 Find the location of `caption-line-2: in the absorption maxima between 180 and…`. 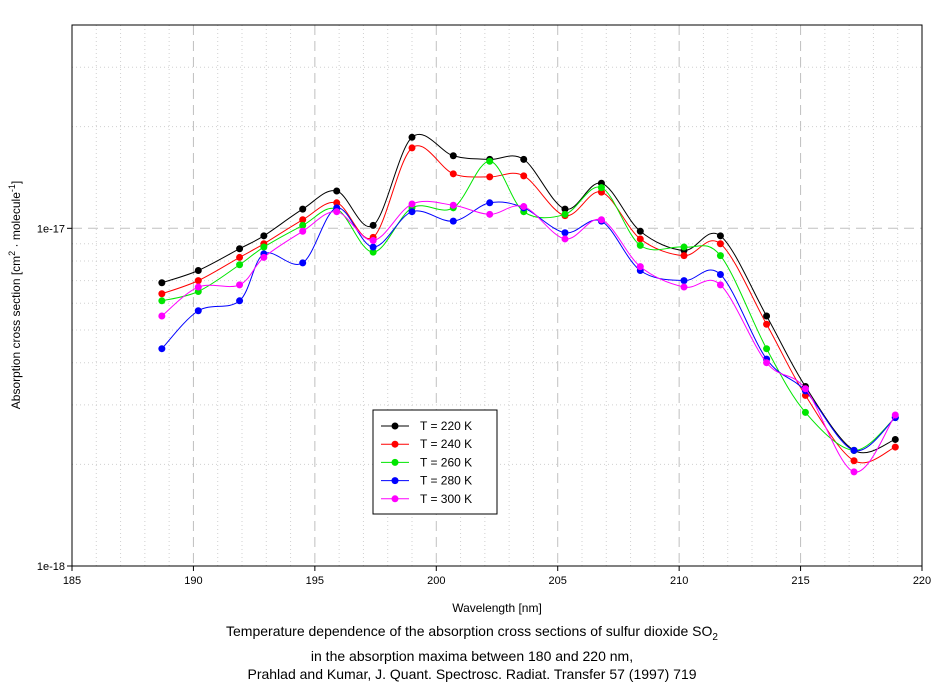

caption-line-2: in the absorption maxima between 180 and… is located at coordinates (472, 655).